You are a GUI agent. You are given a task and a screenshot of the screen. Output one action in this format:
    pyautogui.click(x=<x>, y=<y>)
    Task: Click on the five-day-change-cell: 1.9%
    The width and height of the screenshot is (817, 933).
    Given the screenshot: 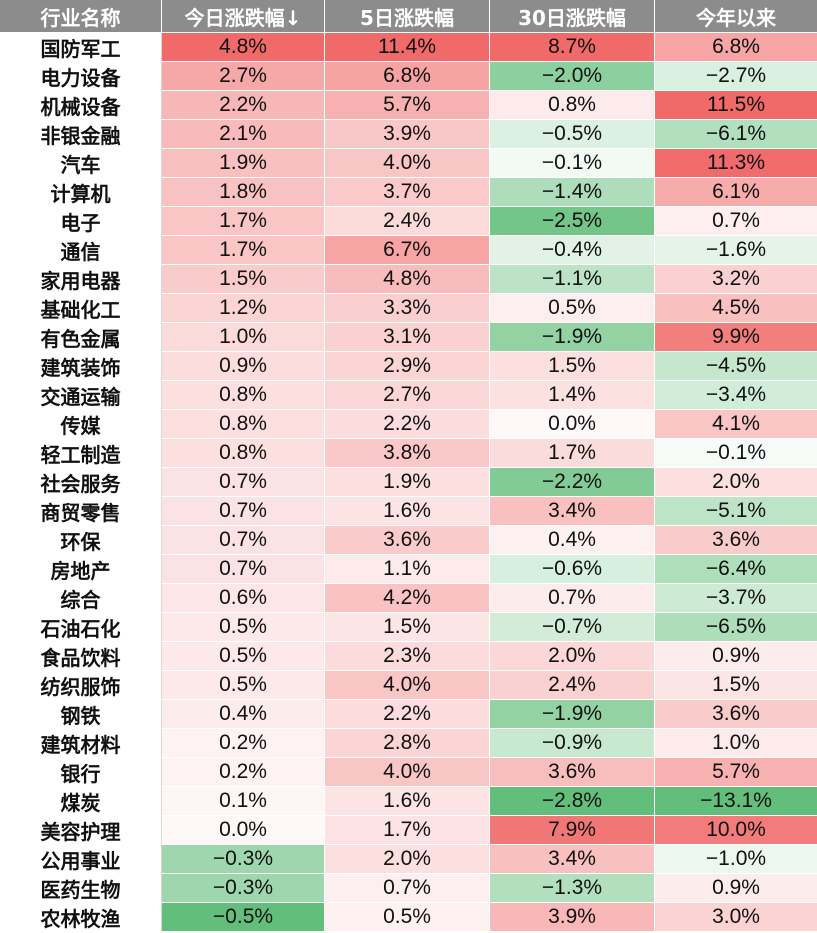 What is the action you would take?
    pyautogui.click(x=407, y=482)
    